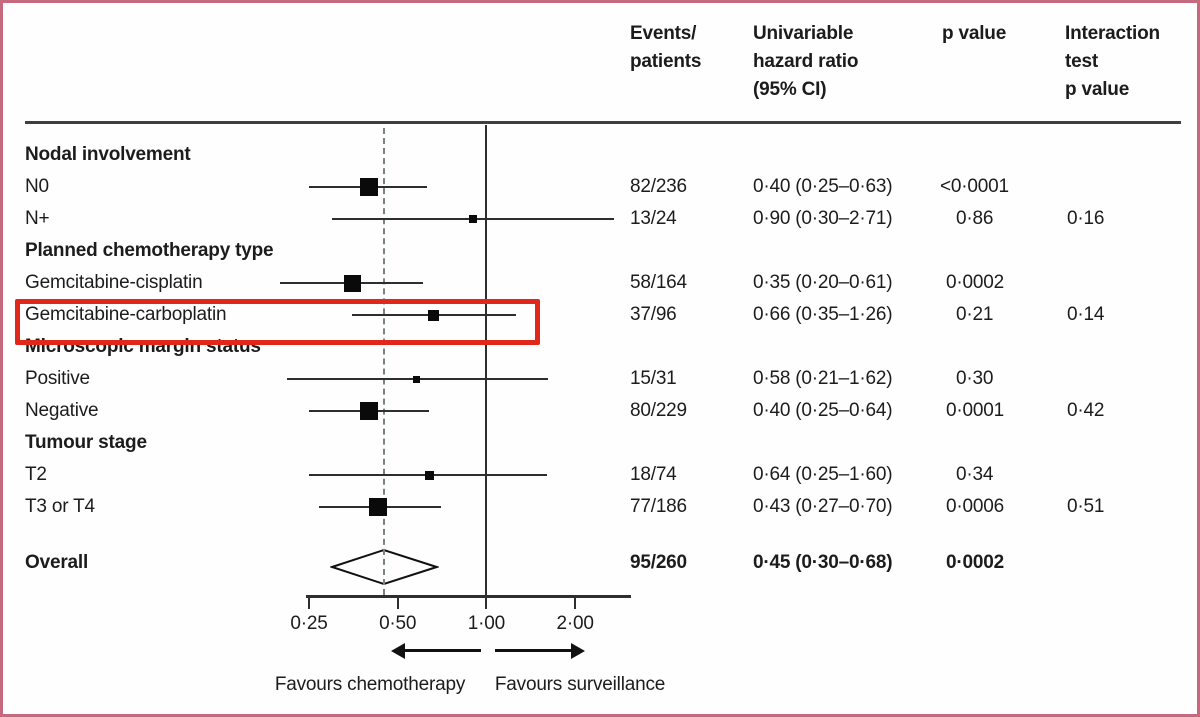  Describe the element at coordinates (1086, 218) in the screenshot. I see `interaction-pvalue-cell: 0·16` at that location.